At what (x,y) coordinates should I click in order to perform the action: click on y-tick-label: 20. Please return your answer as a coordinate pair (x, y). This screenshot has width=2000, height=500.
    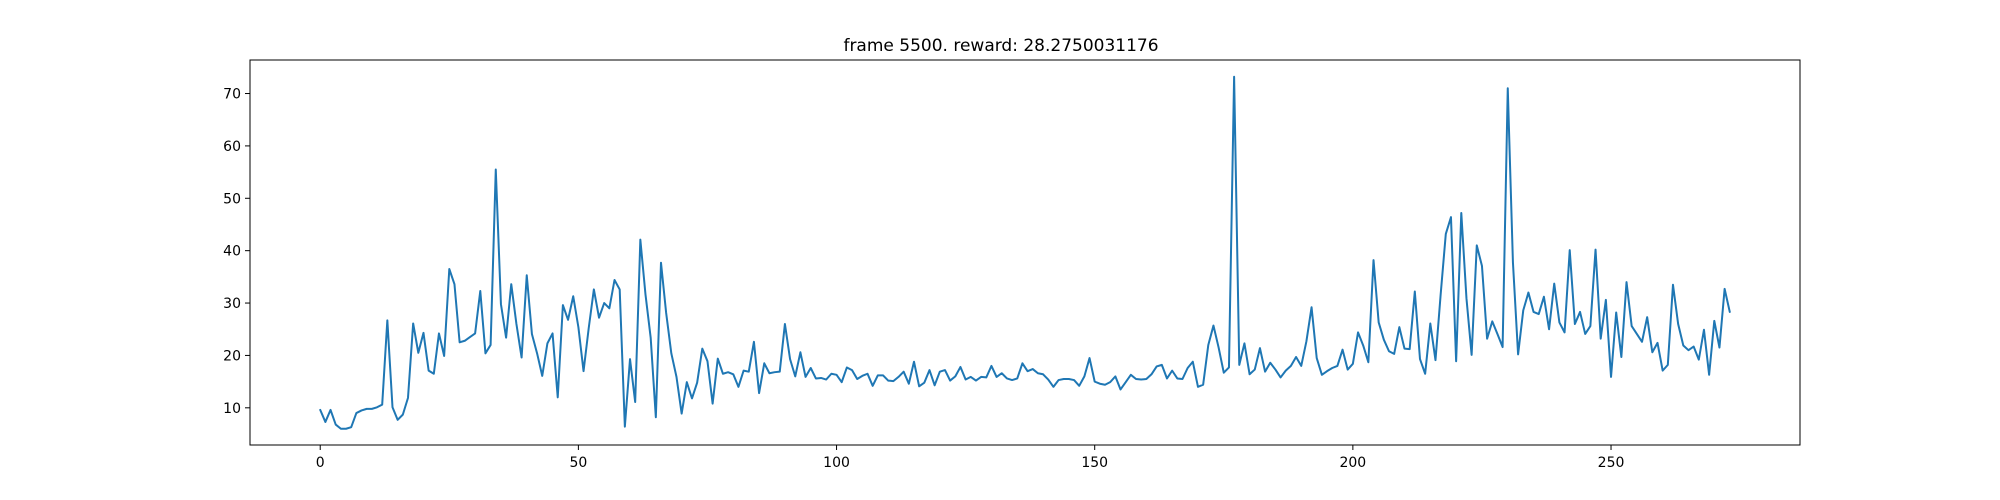
    Looking at the image, I should click on (232, 356).